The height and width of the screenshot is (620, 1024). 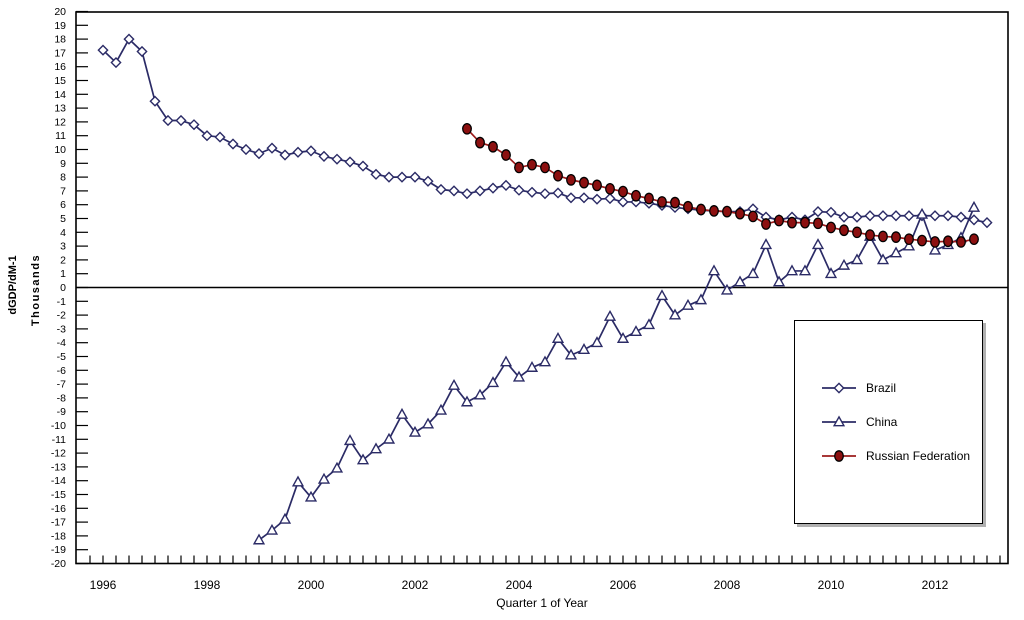 I want to click on y-tick-label: -1, so click(x=61, y=302).